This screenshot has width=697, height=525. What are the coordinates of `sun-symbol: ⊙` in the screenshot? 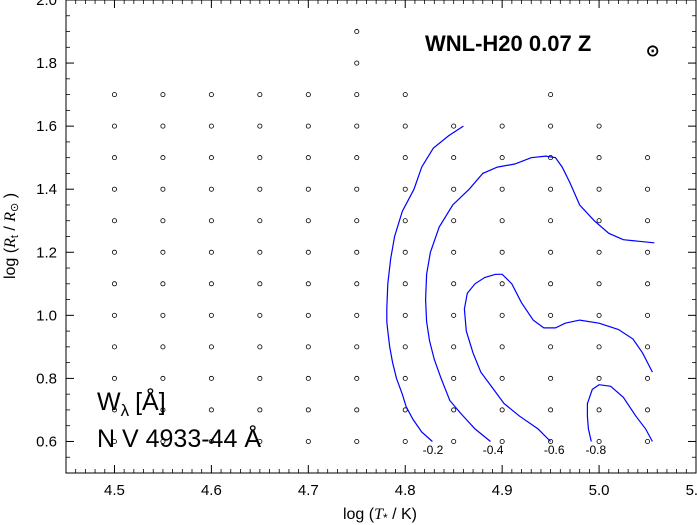 It's located at (652, 51).